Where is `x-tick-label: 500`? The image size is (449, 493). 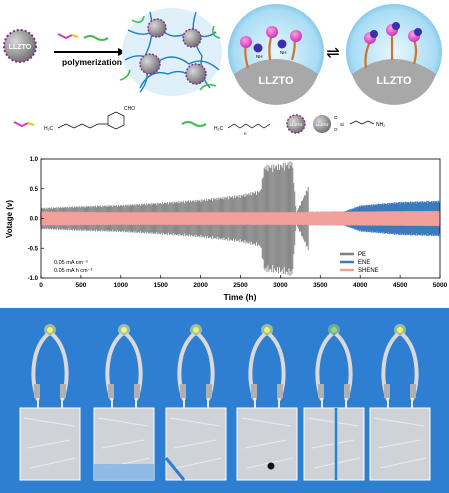 x-tick-label: 500 is located at coordinates (80, 285).